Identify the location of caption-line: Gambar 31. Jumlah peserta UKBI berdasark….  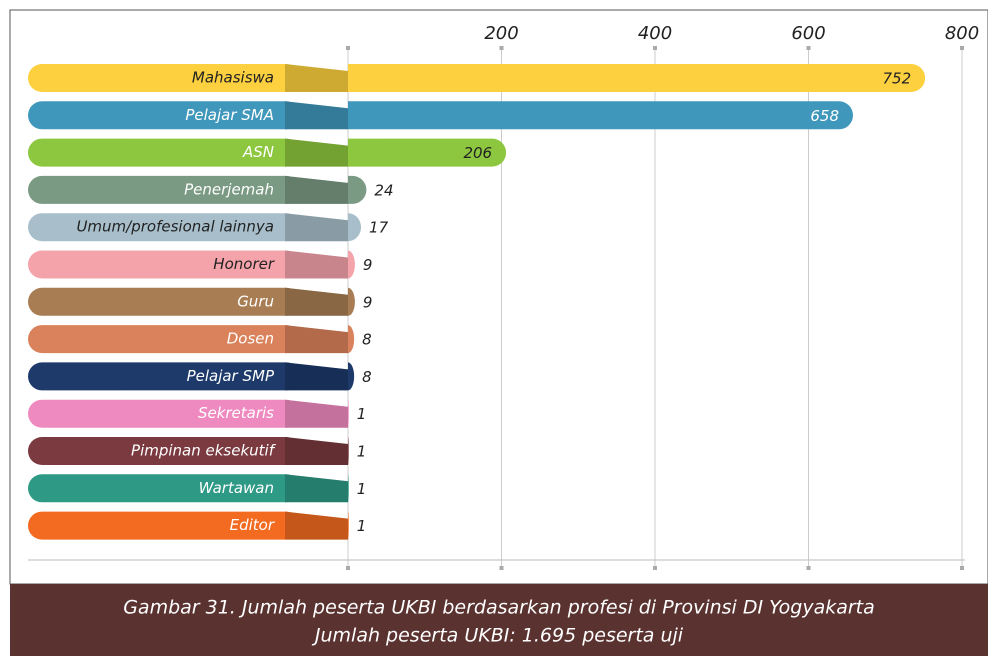
(499, 608).